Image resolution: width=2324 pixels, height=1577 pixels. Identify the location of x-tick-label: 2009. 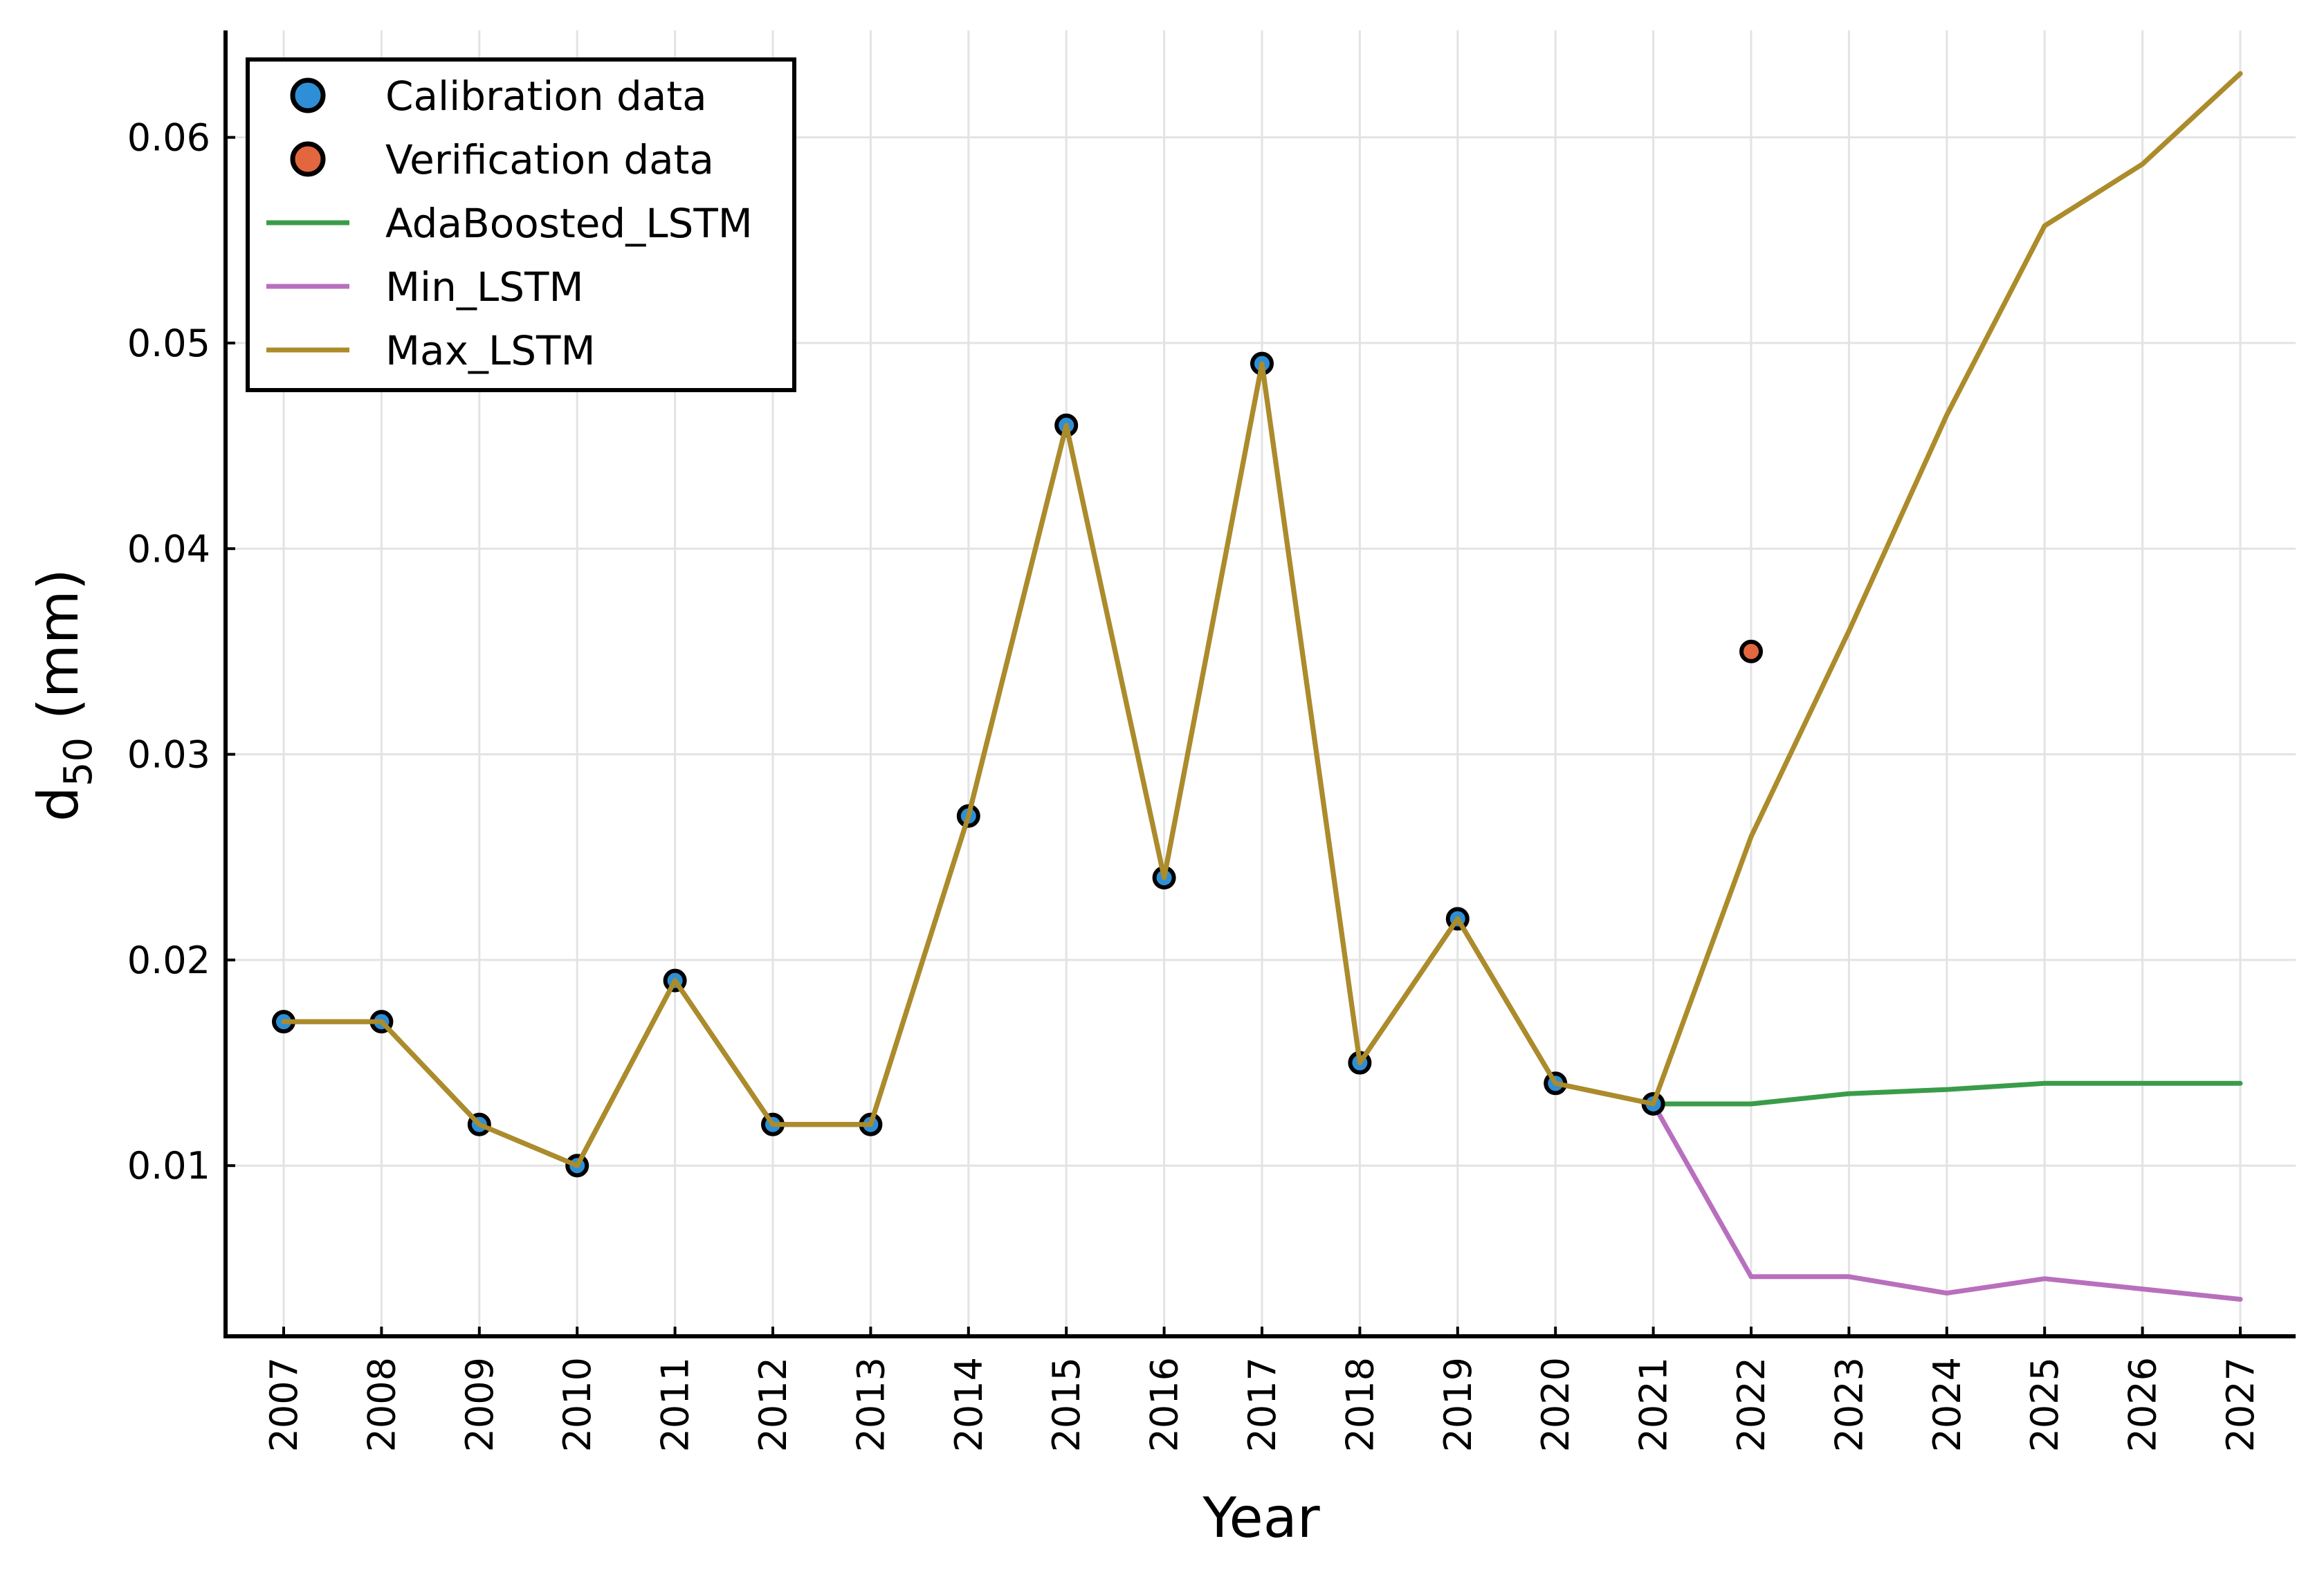
(480, 1404).